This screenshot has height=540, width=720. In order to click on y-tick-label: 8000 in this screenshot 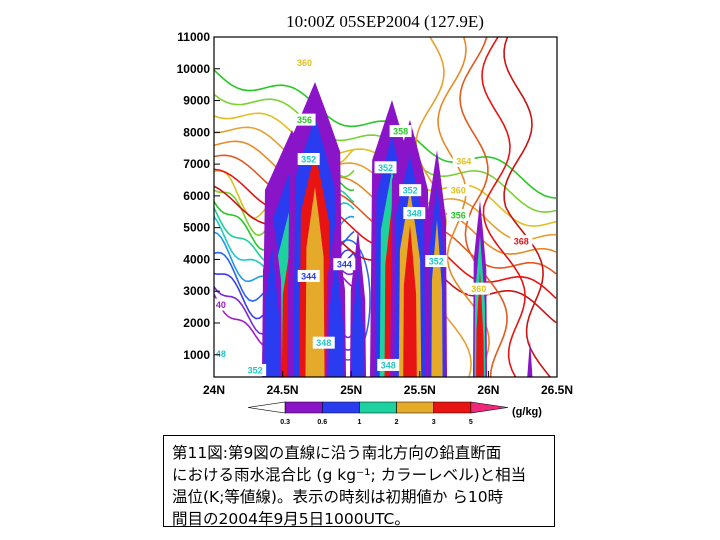, I will do `click(196, 132)`.